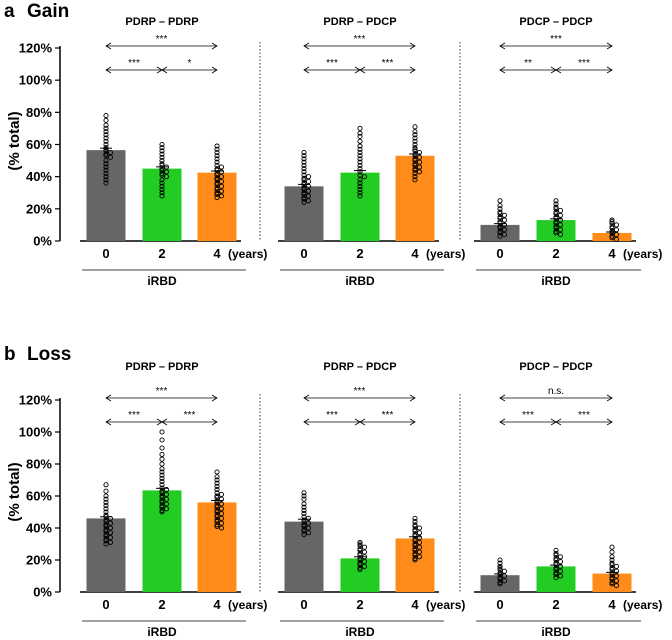 This screenshot has height=640, width=672. I want to click on panel-a-group-1-title: PDRP – PDRP, so click(161, 22).